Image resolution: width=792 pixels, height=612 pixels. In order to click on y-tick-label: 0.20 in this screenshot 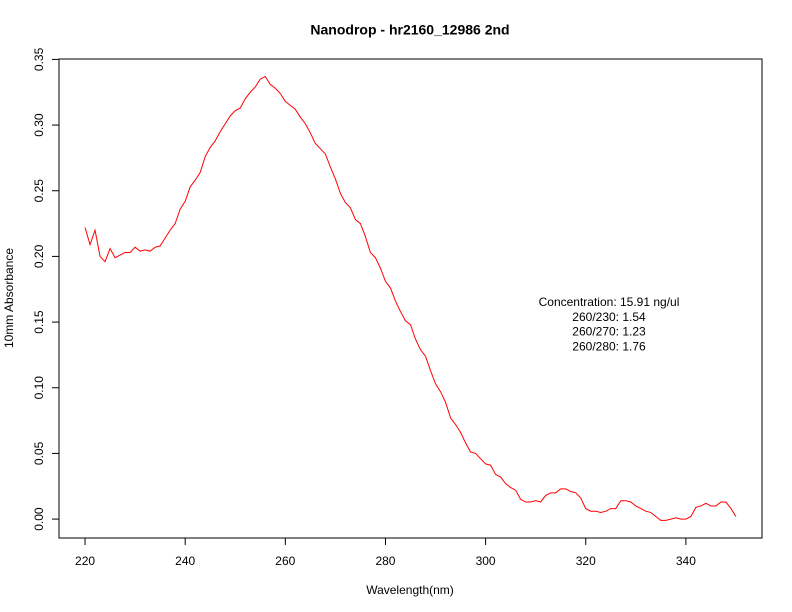, I will do `click(39, 256)`.